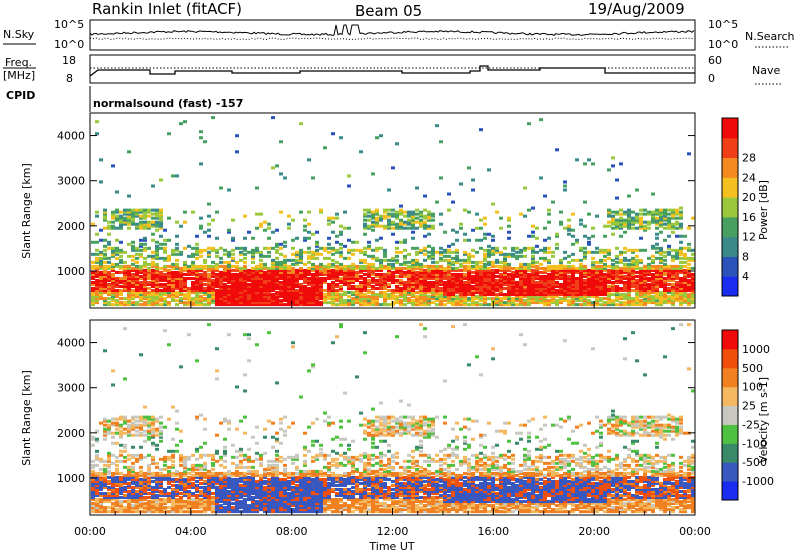 Image resolution: width=800 pixels, height=554 pixels. Describe the element at coordinates (26, 211) in the screenshot. I see `power-ylabel: Slant Range [km]` at that location.